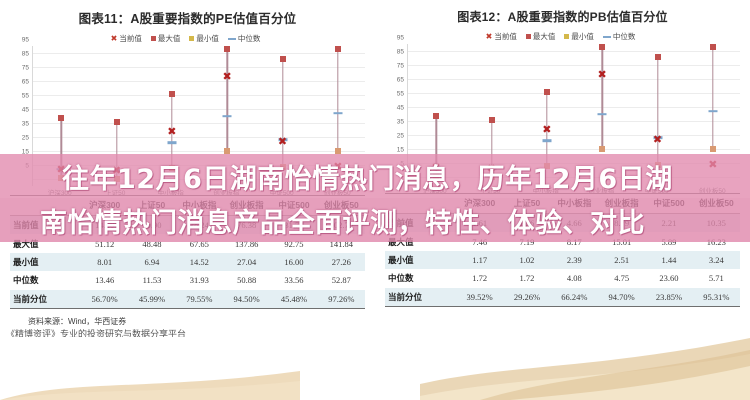 The image size is (750, 400). Describe the element at coordinates (527, 260) in the screenshot. I see `table-cell: 1.02` at that location.